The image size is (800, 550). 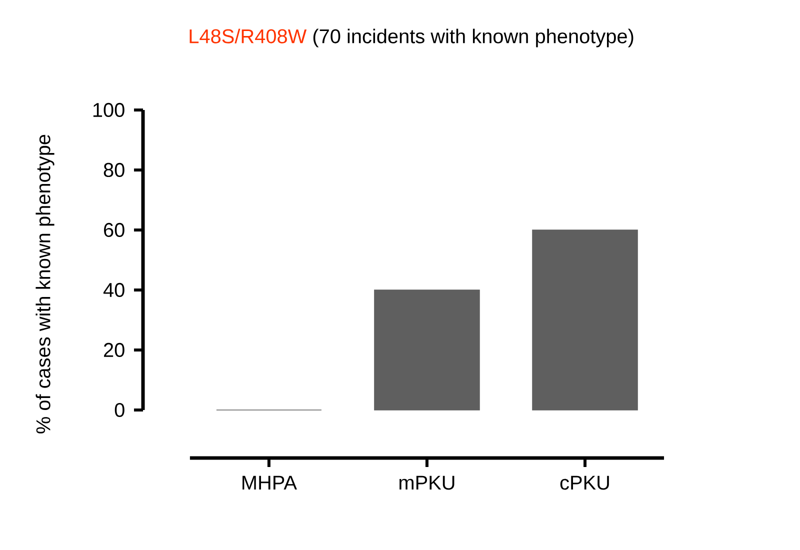 I want to click on y-tick-label: 60, so click(x=114, y=230).